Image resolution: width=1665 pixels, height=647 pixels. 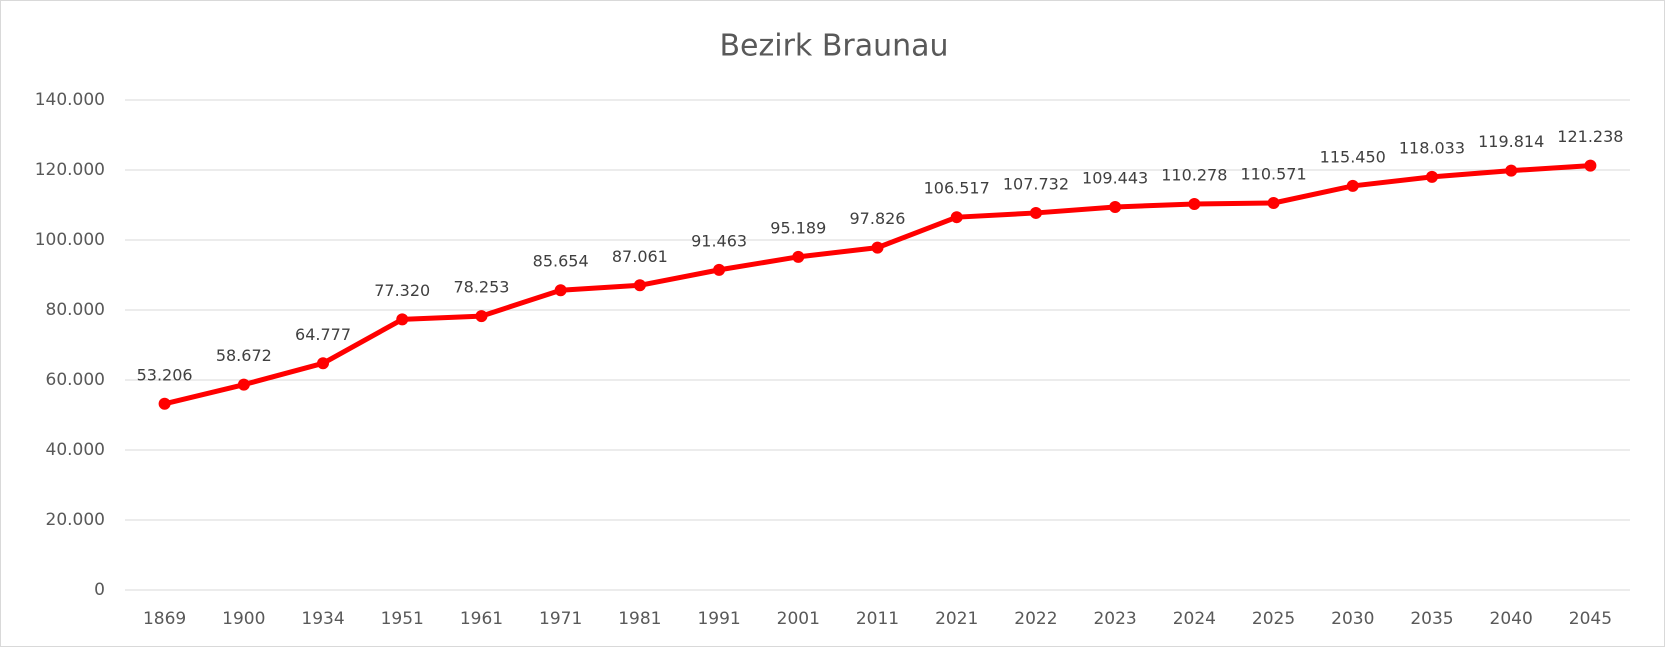 What do you see at coordinates (1590, 136) in the screenshot?
I see `data-label: 121.238` at bounding box center [1590, 136].